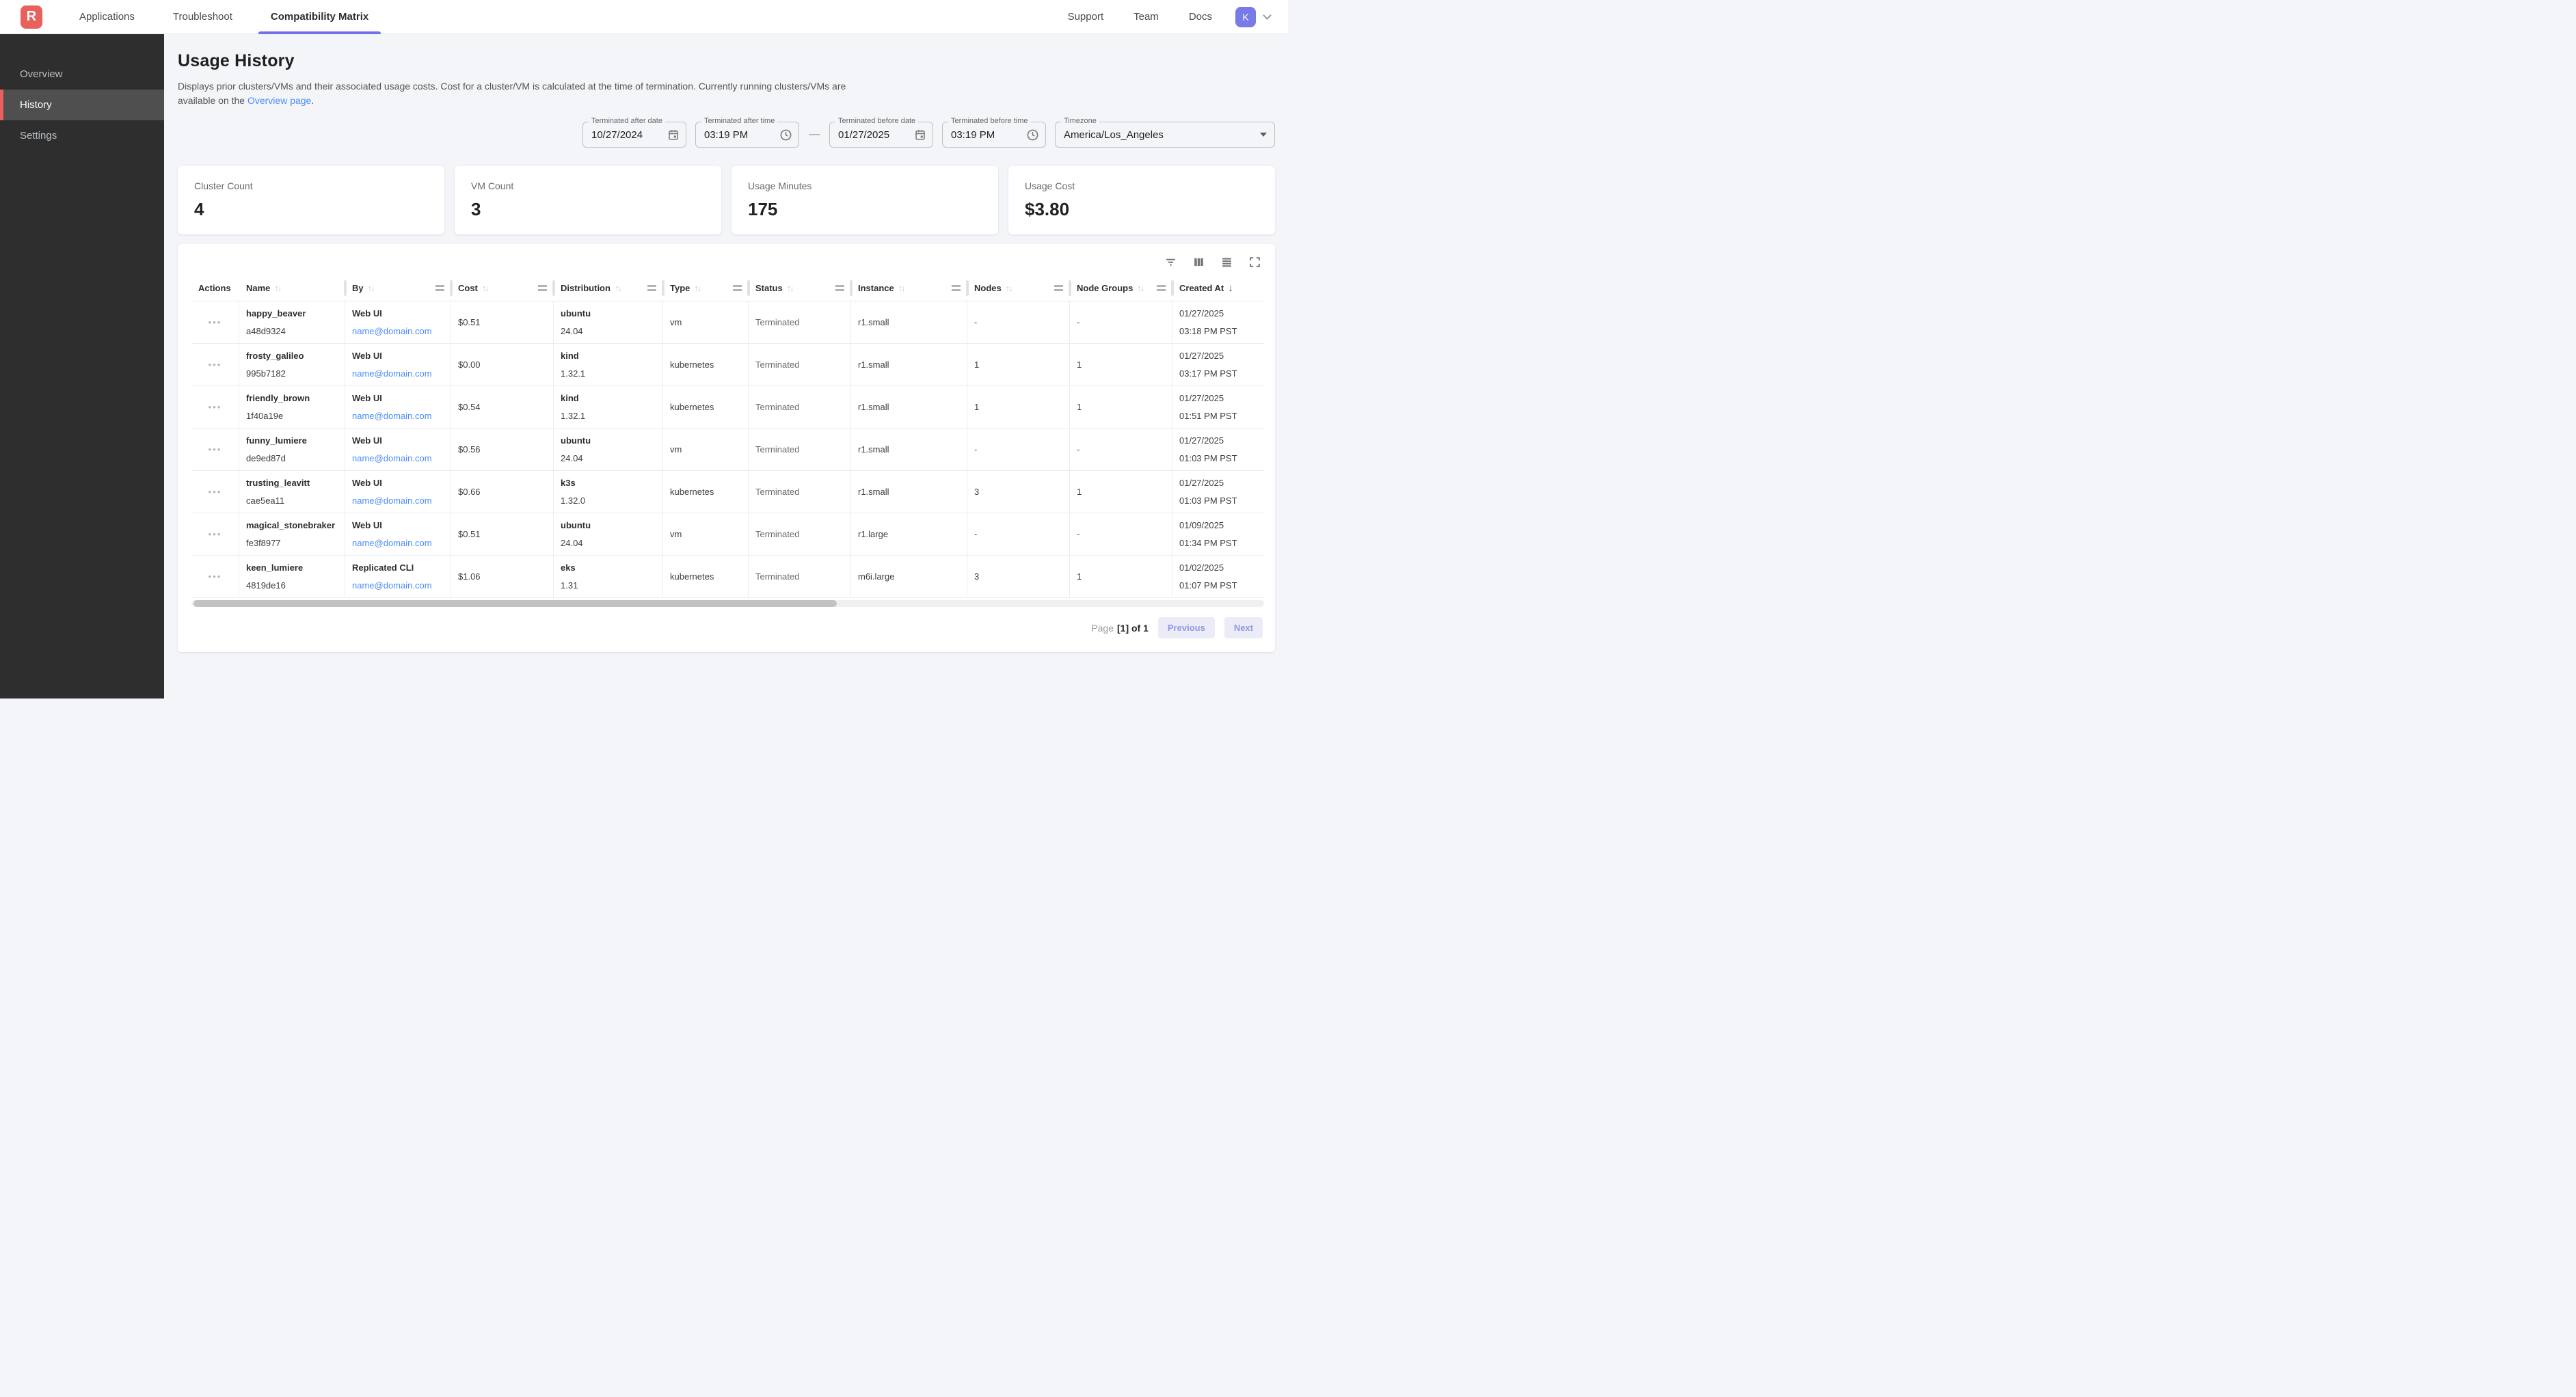 The width and height of the screenshot is (2576, 1397). Describe the element at coordinates (1226, 262) in the screenshot. I see `density-icon` at that location.